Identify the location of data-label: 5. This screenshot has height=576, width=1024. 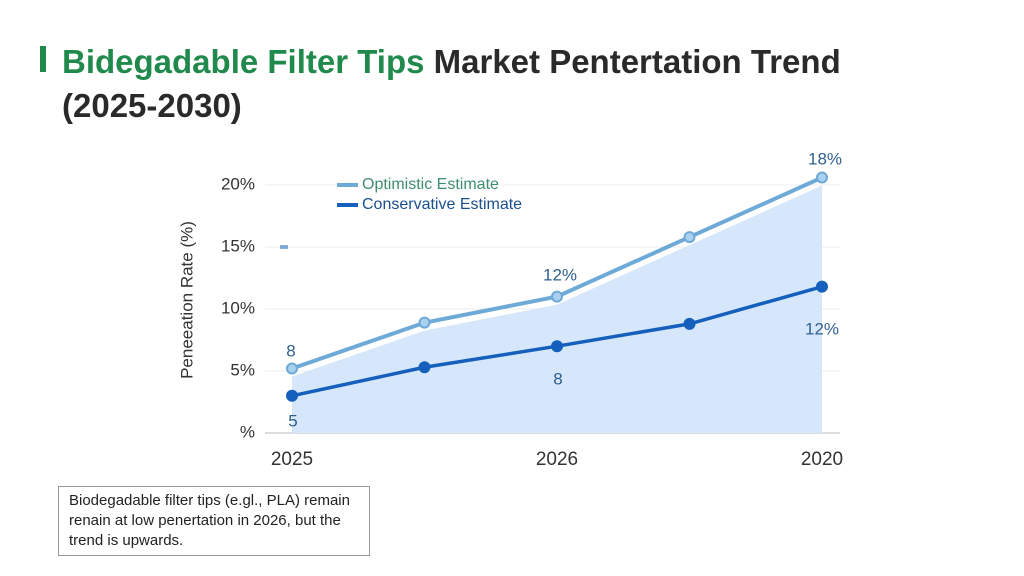
(292, 420).